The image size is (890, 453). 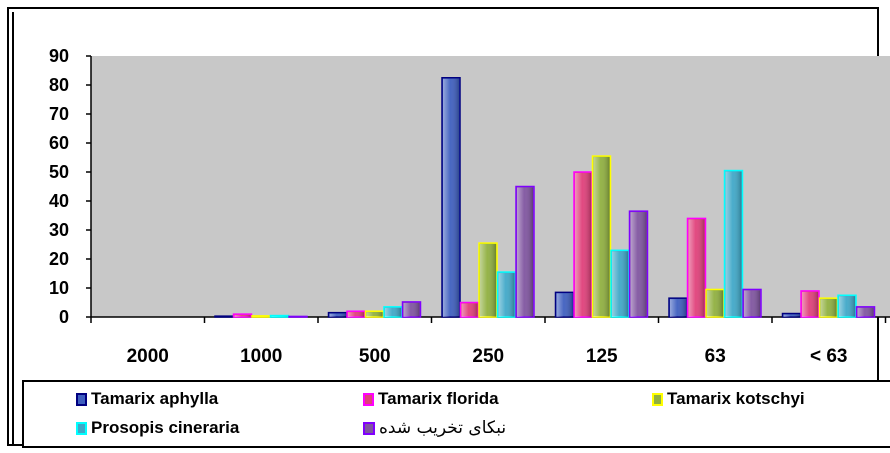 What do you see at coordinates (602, 356) in the screenshot?
I see `x-tick-label: 125` at bounding box center [602, 356].